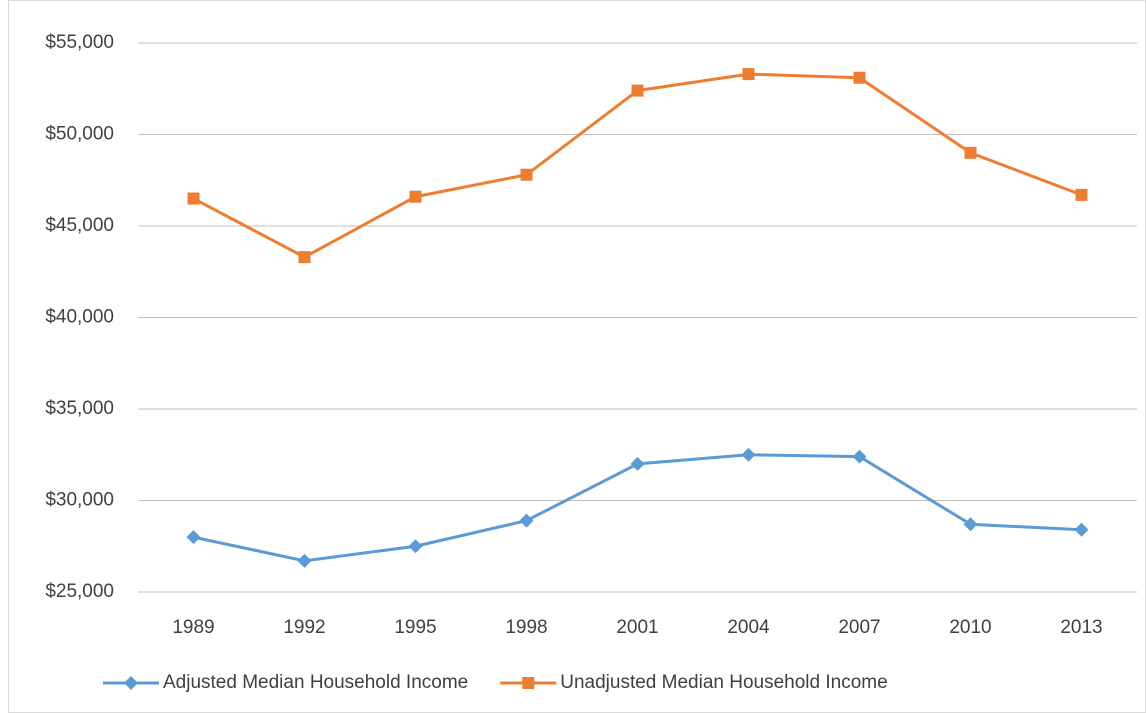  Describe the element at coordinates (748, 627) in the screenshot. I see `x-tick-label: 2004` at that location.